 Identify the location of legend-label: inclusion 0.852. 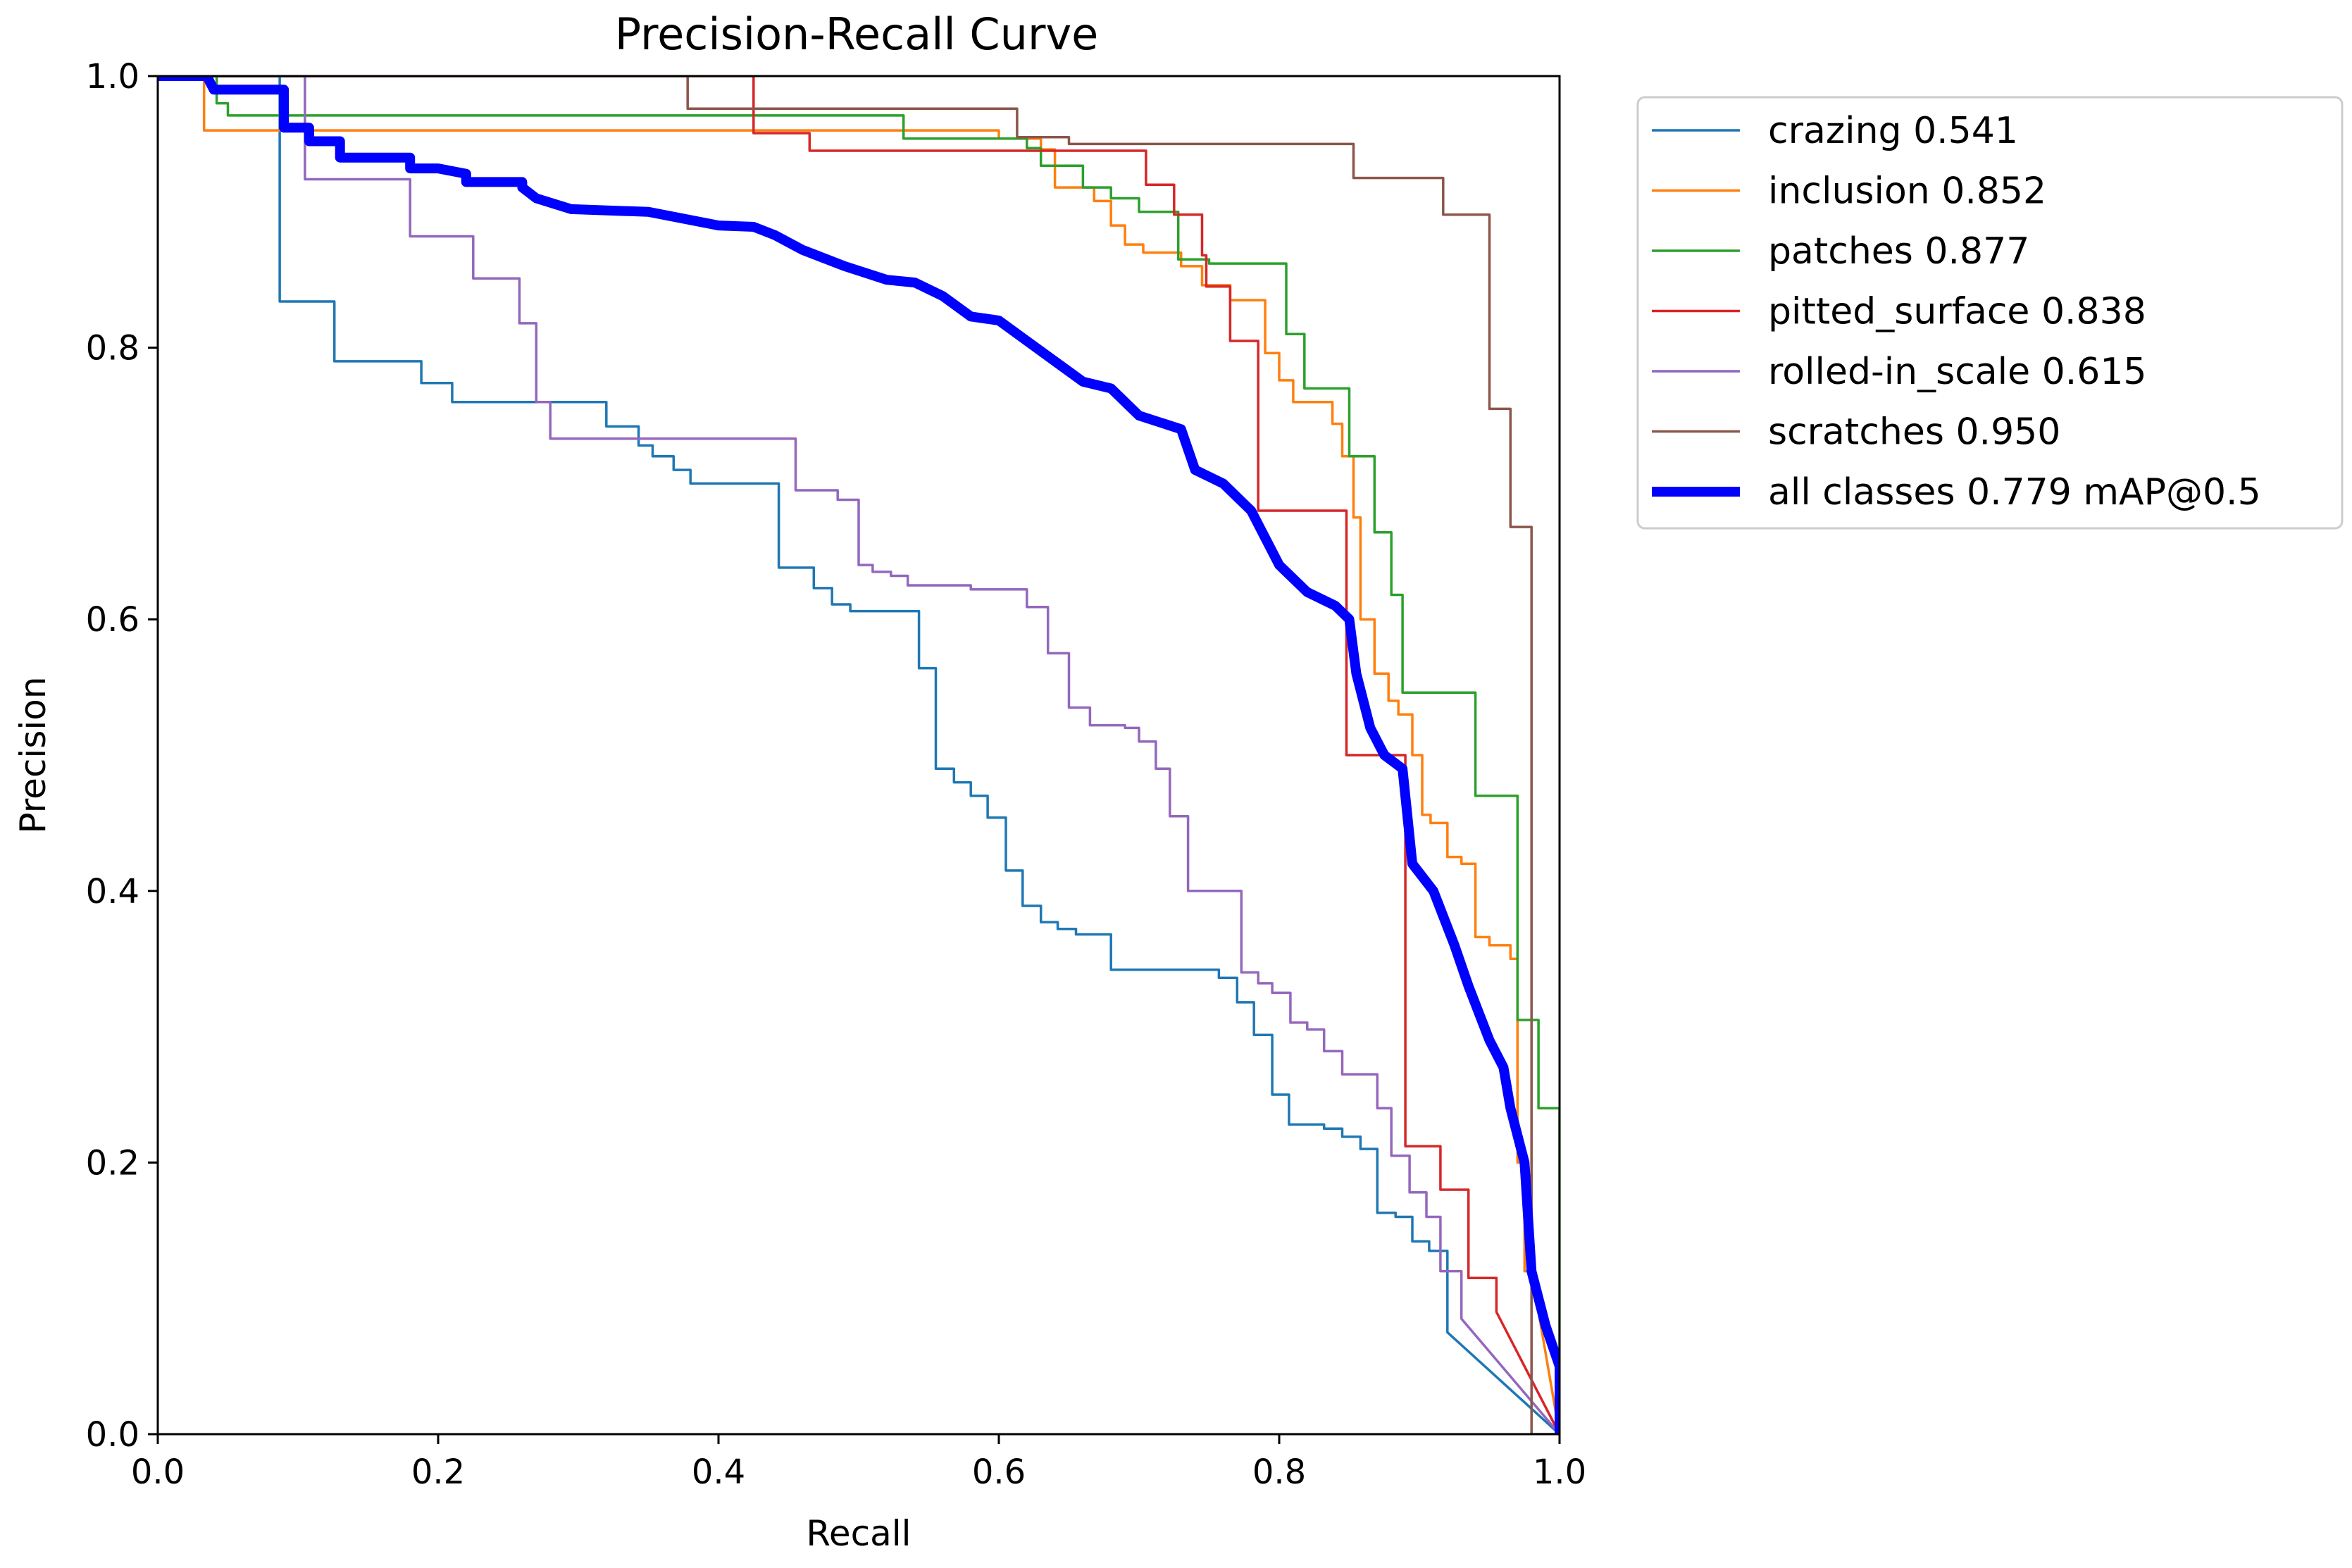
(1907, 191).